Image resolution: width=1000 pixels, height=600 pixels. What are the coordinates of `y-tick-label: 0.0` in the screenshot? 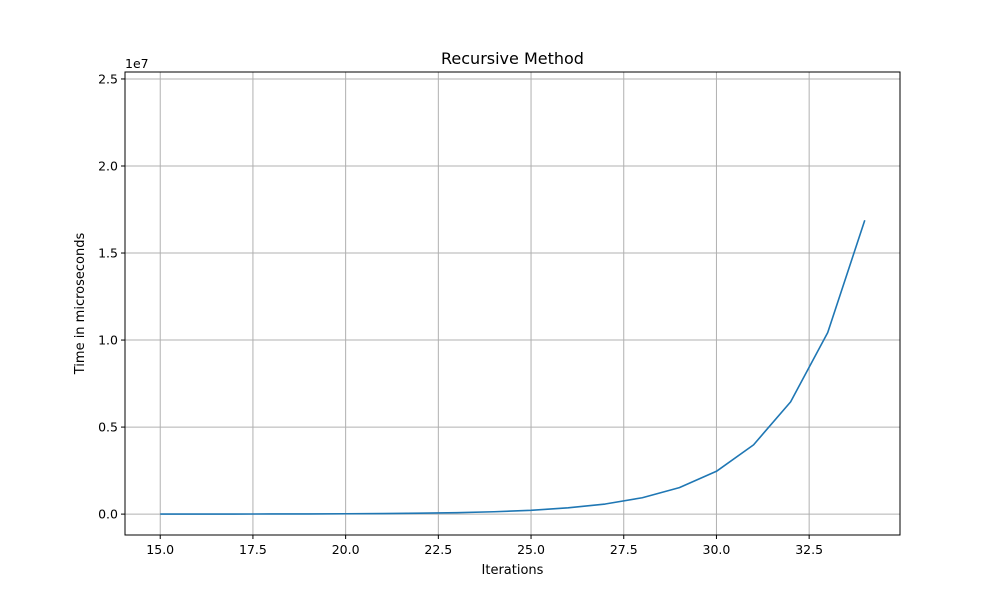 It's located at (108, 514).